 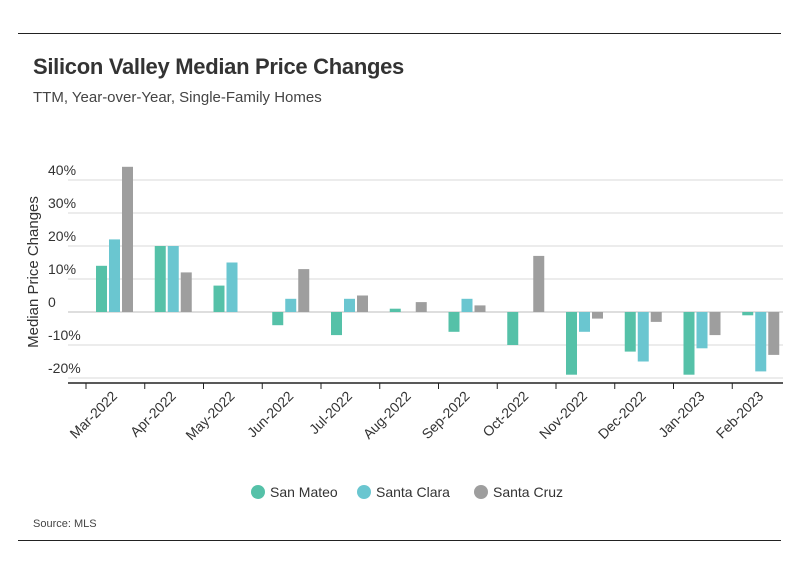 What do you see at coordinates (480, 308) in the screenshot?
I see `bar-santa-cruz-sep-2022` at bounding box center [480, 308].